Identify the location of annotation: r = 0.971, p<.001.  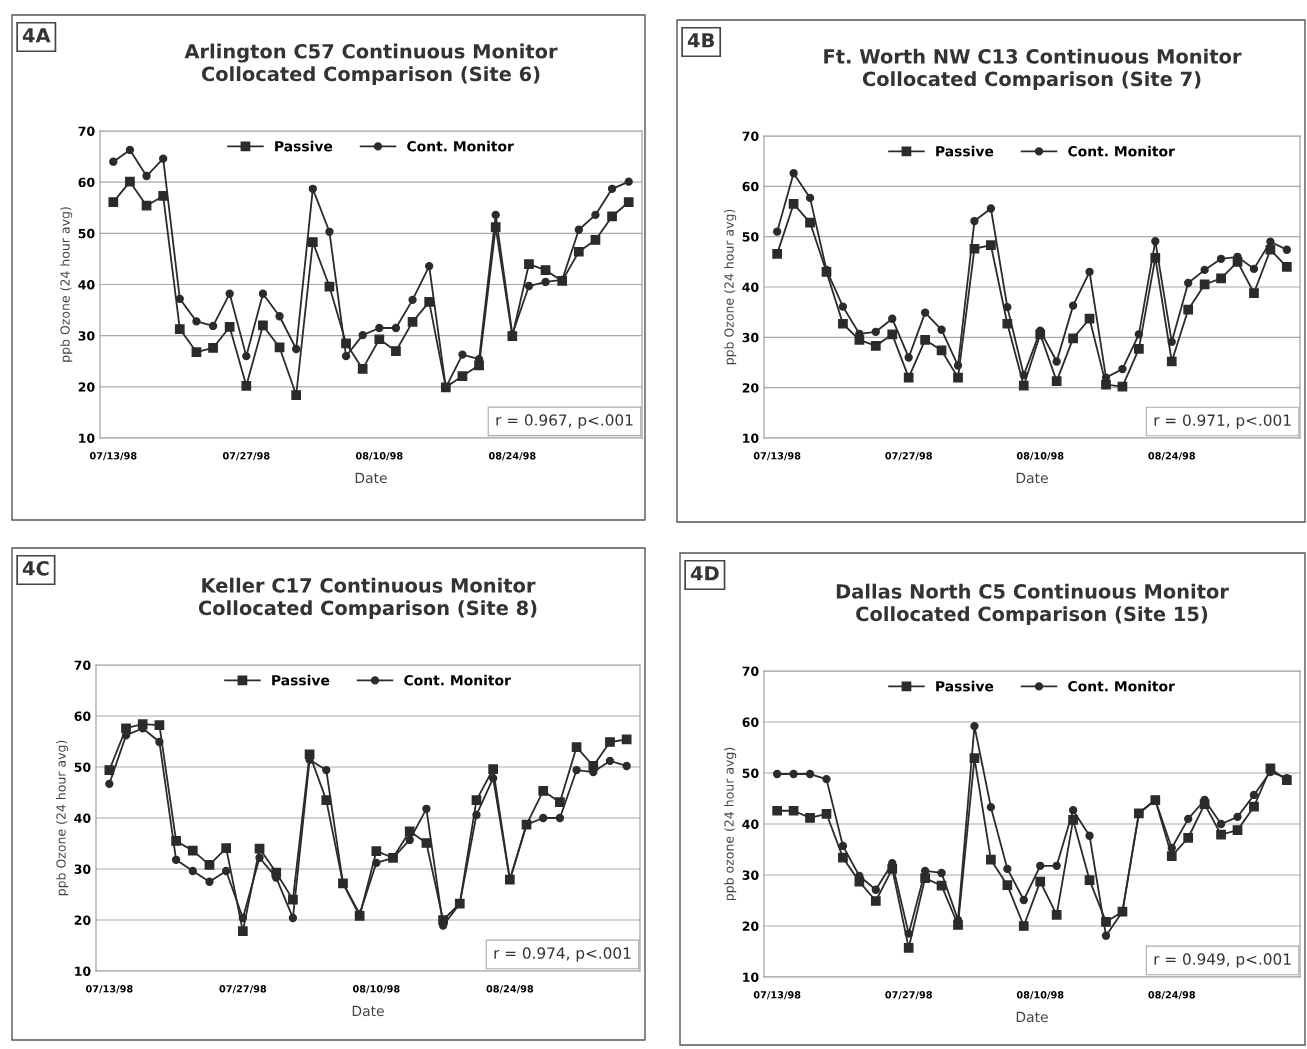
(1222, 421).